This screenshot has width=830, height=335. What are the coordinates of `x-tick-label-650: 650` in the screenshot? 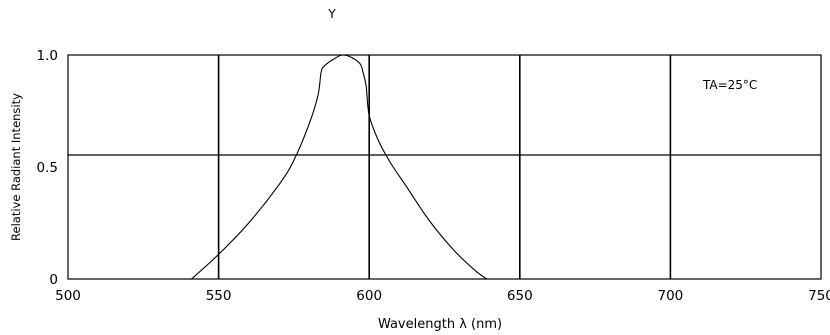 It's located at (520, 296).